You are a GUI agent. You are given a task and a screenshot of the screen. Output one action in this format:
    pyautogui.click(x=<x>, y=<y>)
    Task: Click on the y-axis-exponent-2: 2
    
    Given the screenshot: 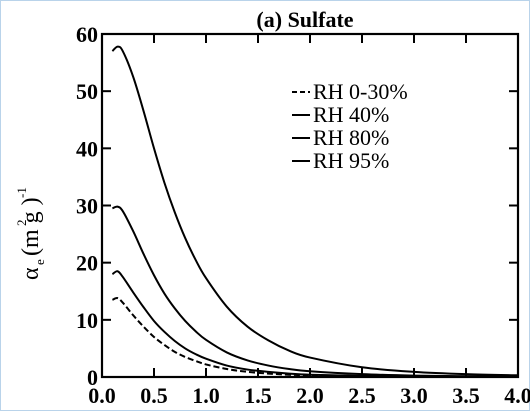 What is the action you would take?
    pyautogui.click(x=21, y=223)
    